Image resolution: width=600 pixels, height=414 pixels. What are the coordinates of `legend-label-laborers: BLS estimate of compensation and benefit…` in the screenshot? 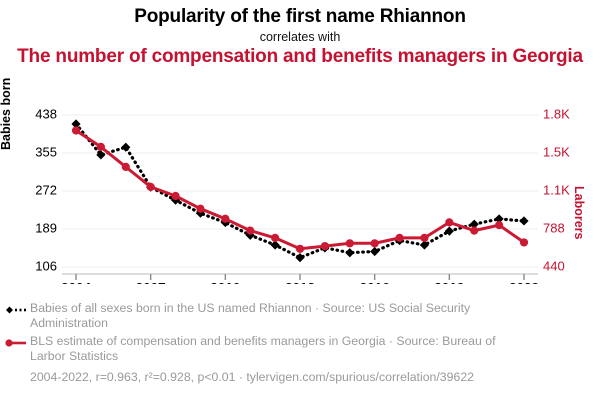 It's located at (263, 348).